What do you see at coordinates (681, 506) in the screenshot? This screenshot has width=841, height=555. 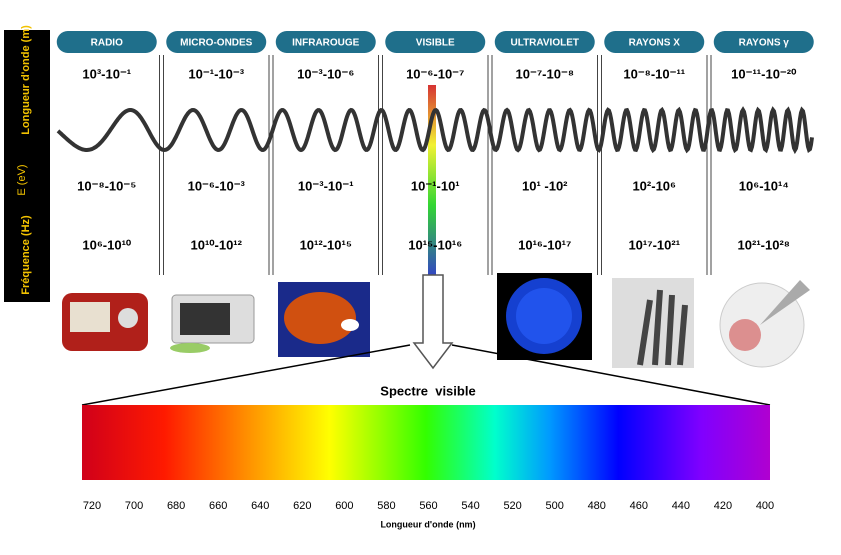 I see `spectrum-tick: 440` at bounding box center [681, 506].